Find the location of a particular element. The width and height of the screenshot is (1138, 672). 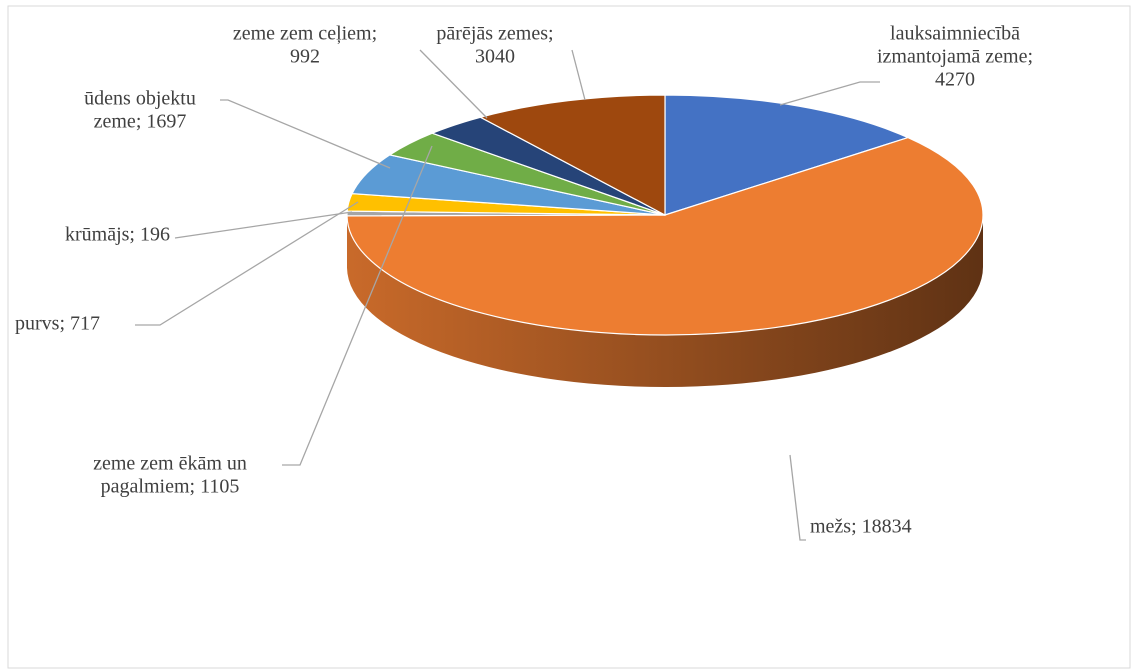

data-label: zeme; 1697 is located at coordinates (140, 122).